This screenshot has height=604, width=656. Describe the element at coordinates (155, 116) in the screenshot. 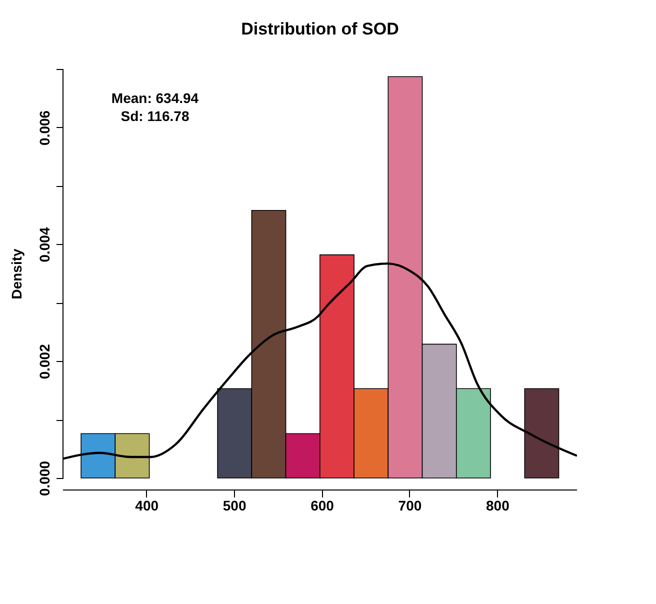

I see `annotation: Sd: 116.78` at that location.